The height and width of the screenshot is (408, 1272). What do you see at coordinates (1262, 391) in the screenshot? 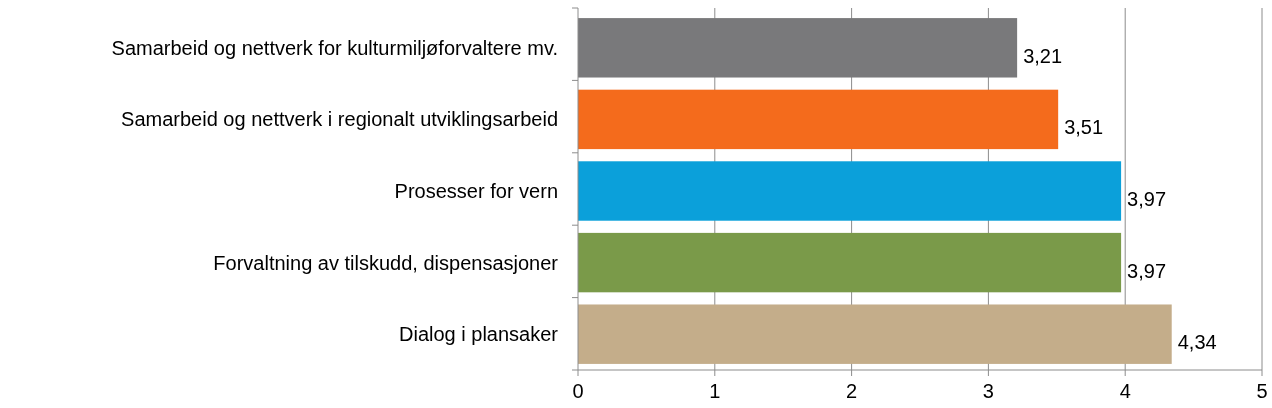
I see `x-tick-label: 5` at bounding box center [1262, 391].